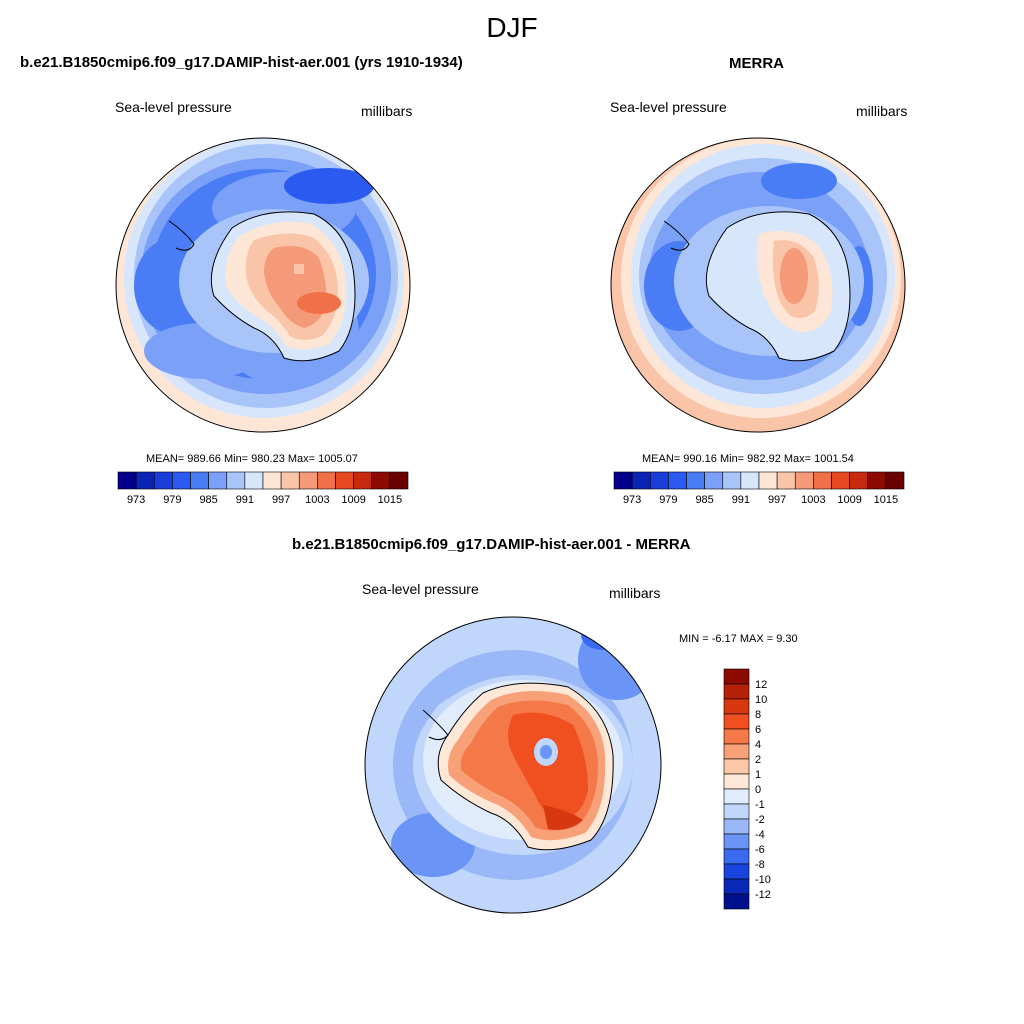  What do you see at coordinates (741, 500) in the screenshot?
I see `panel-2-colorbar-tick-label: 991` at bounding box center [741, 500].